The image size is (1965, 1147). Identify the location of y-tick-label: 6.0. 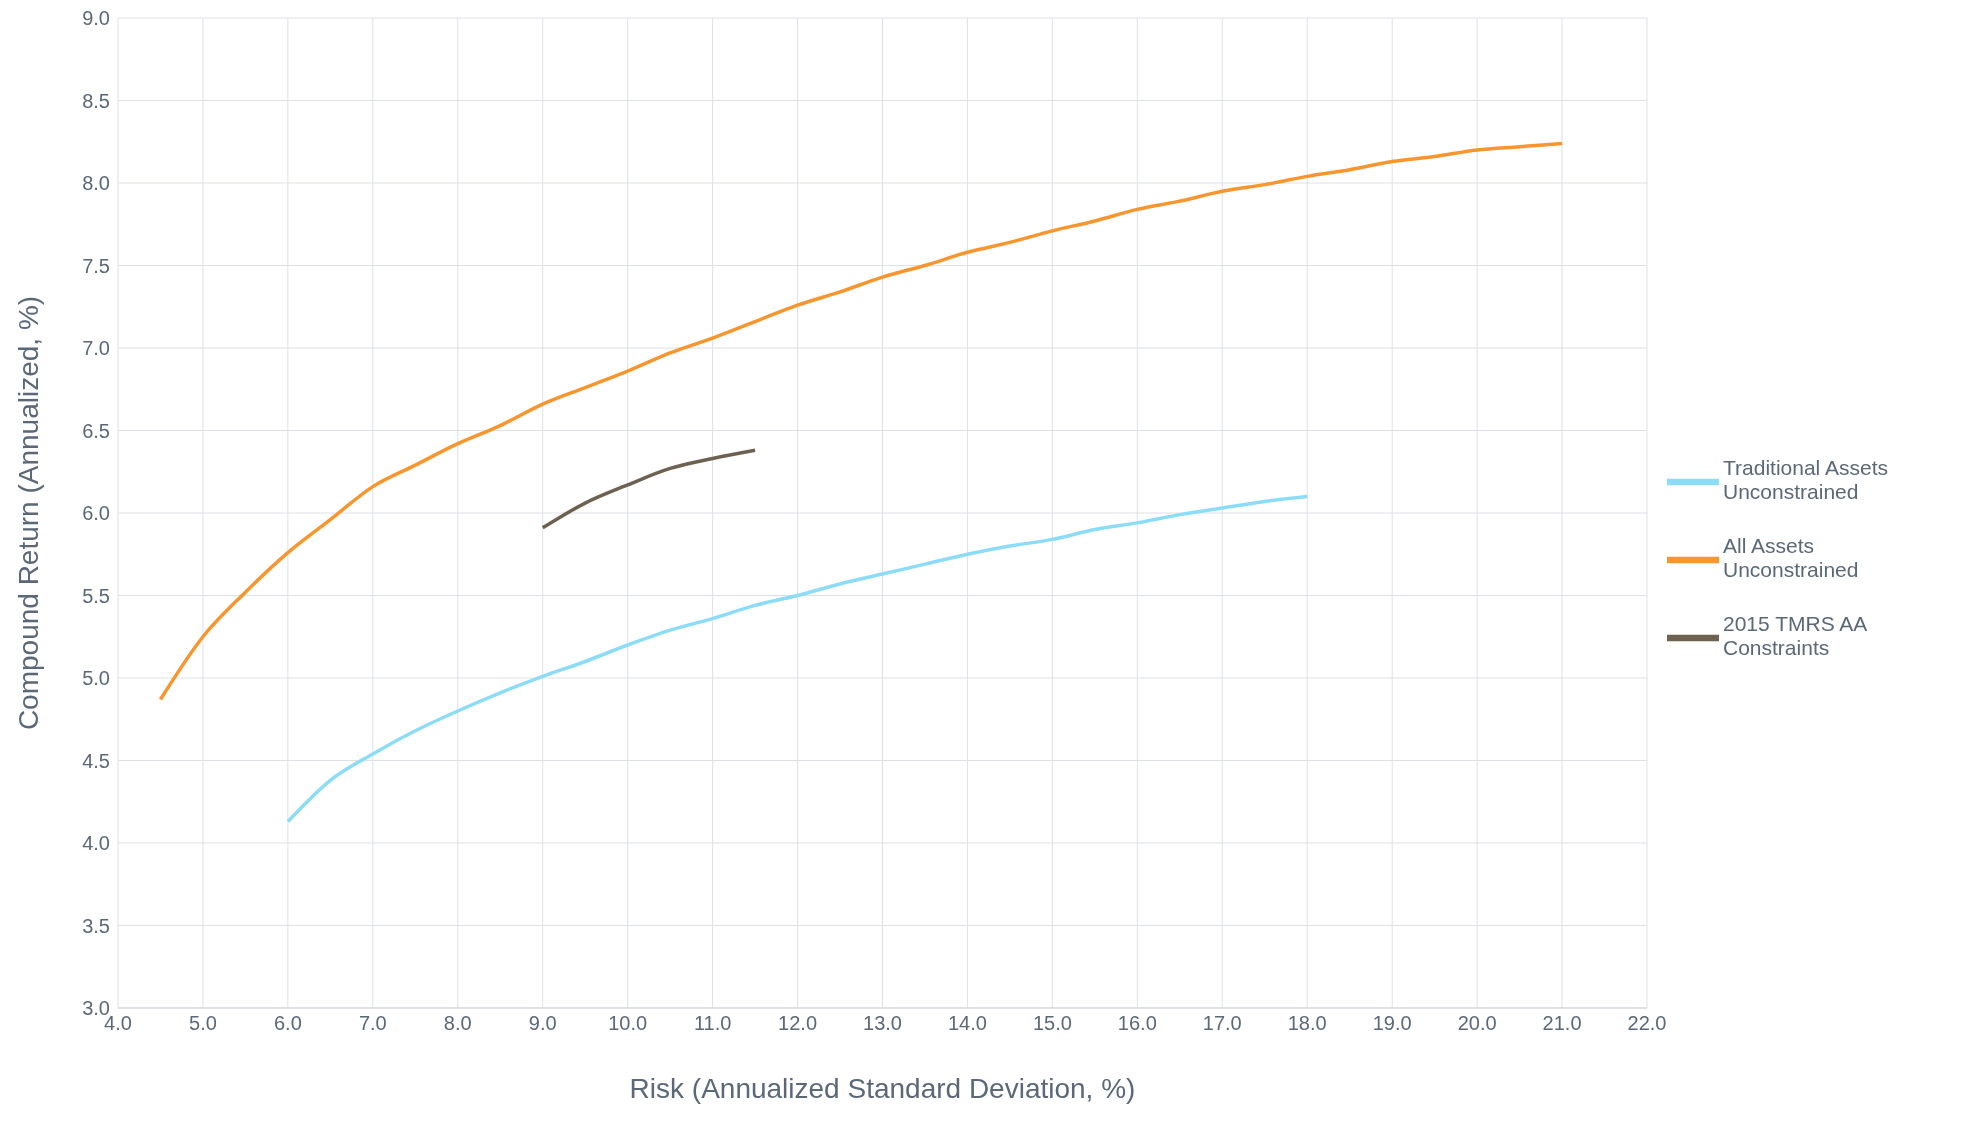
(96, 513).